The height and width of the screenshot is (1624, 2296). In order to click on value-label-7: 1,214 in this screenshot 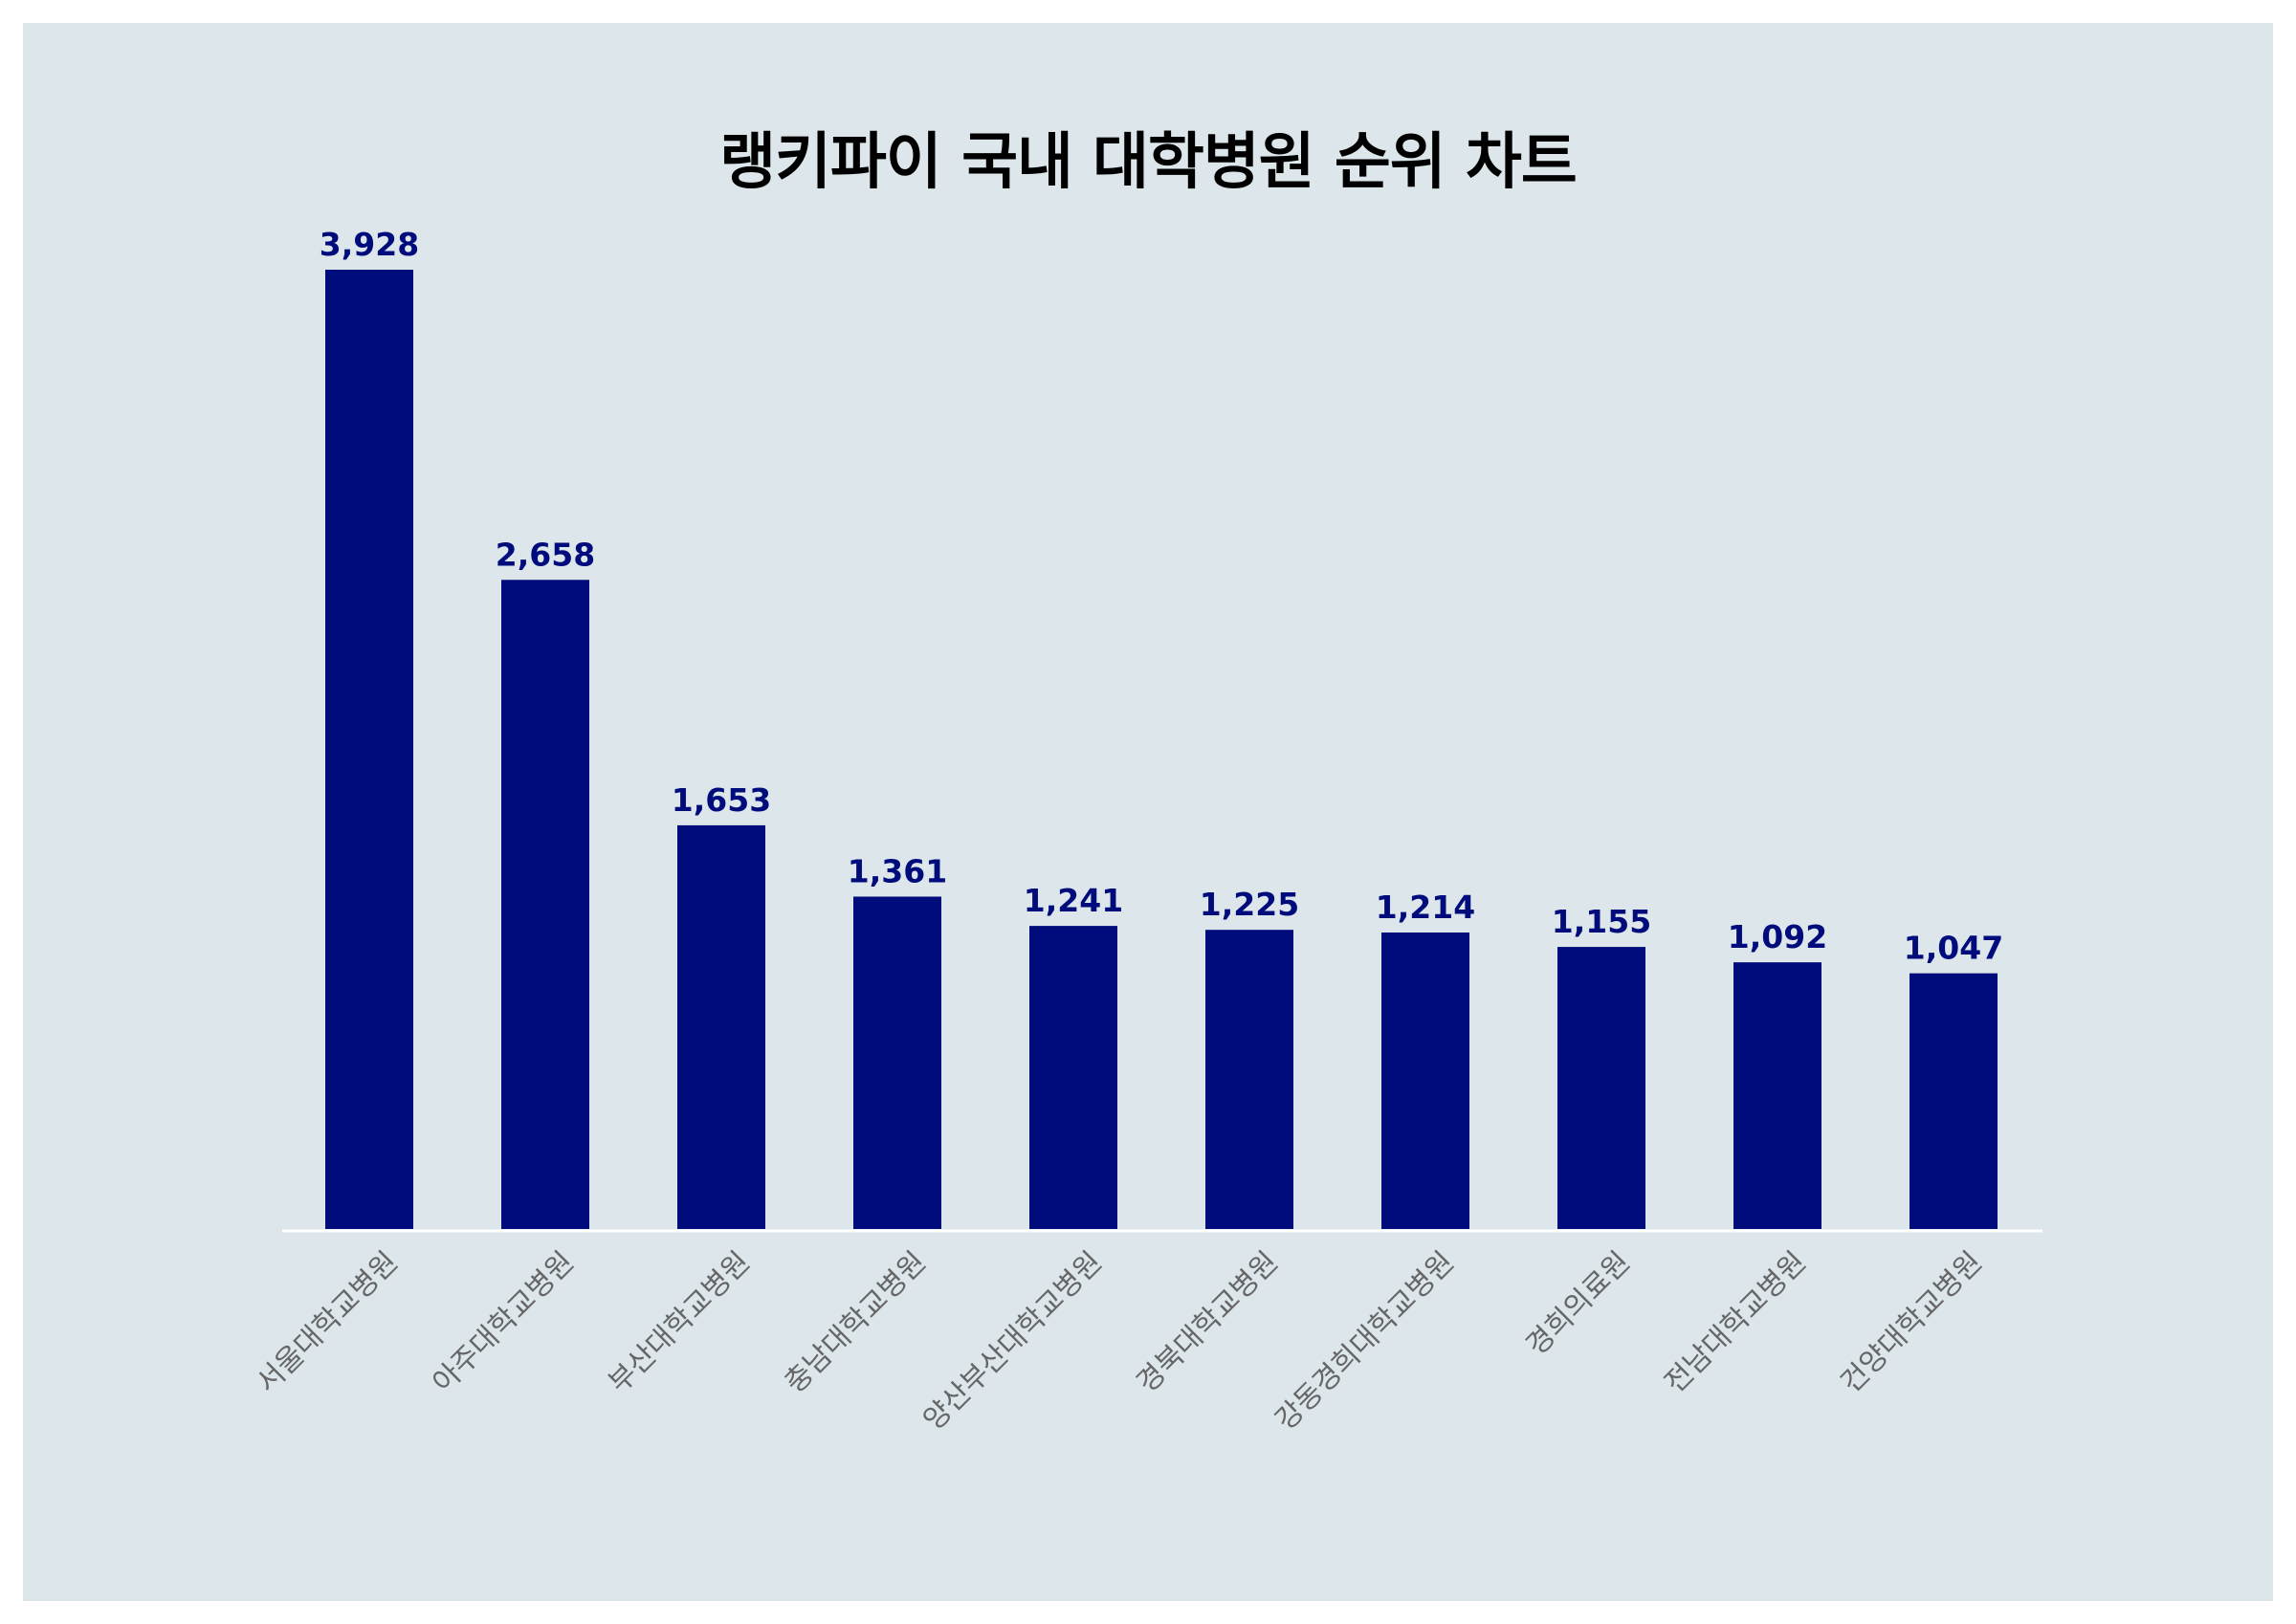, I will do `click(1425, 907)`.